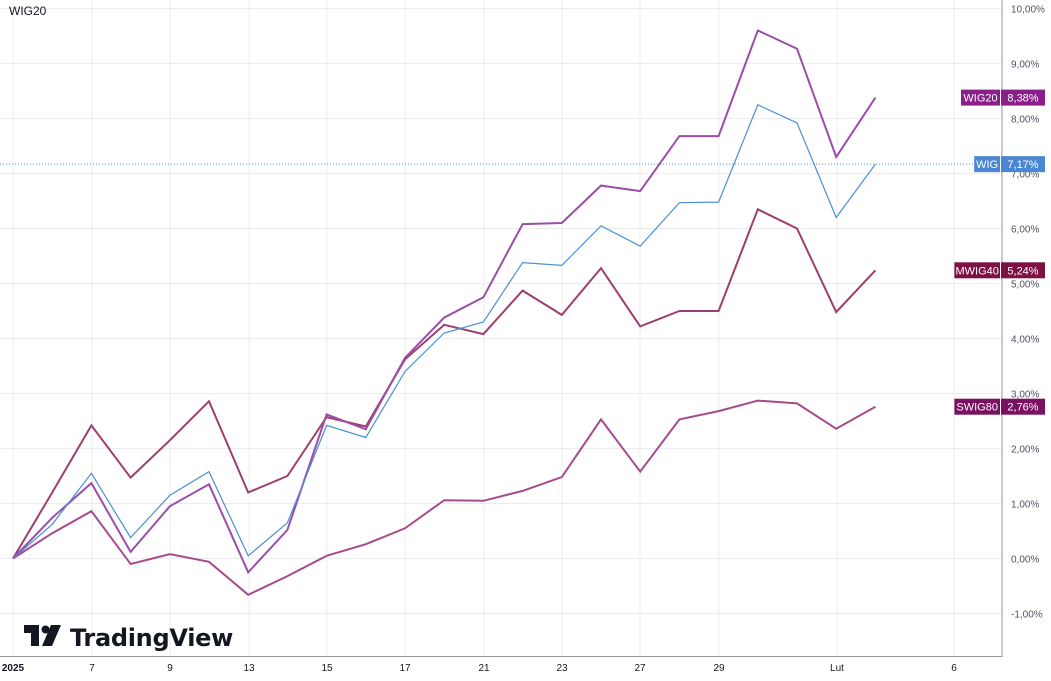 The width and height of the screenshot is (1051, 681). I want to click on x-tick-label: Lut, so click(837, 668).